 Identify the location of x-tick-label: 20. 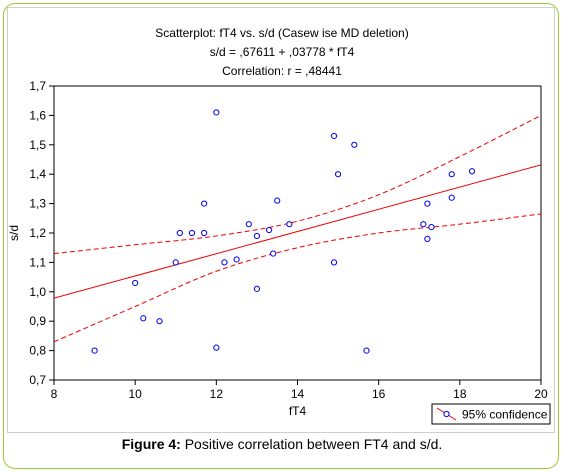
(541, 394).